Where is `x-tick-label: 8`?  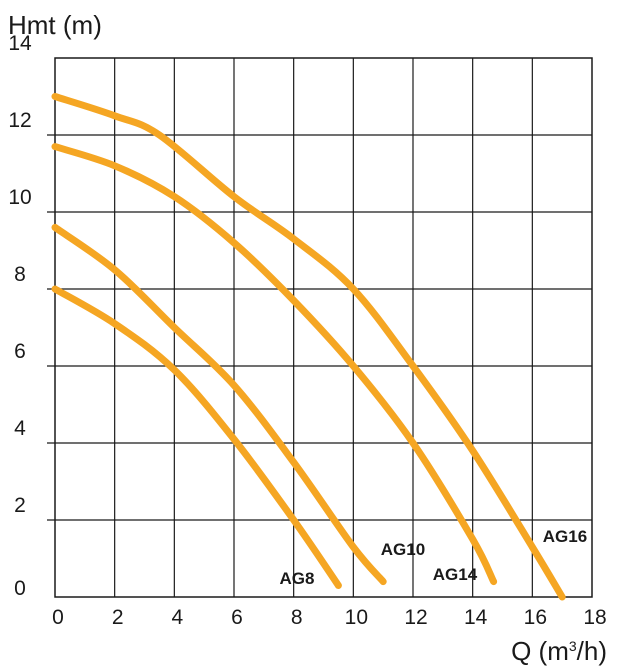 x-tick-label: 8 is located at coordinates (297, 617).